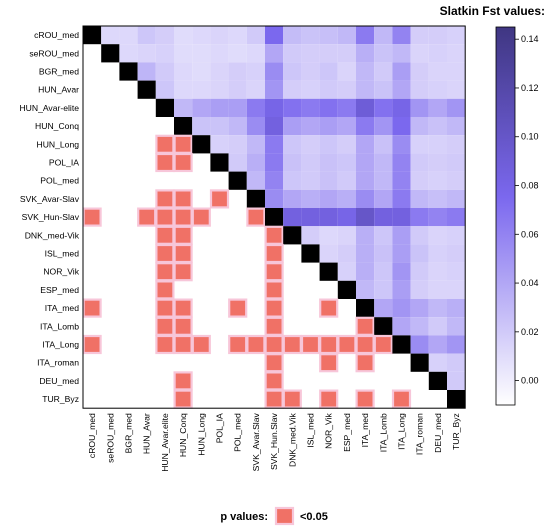 The width and height of the screenshot is (550, 531). I want to click on row-label: HUN_Avar, so click(58, 90).